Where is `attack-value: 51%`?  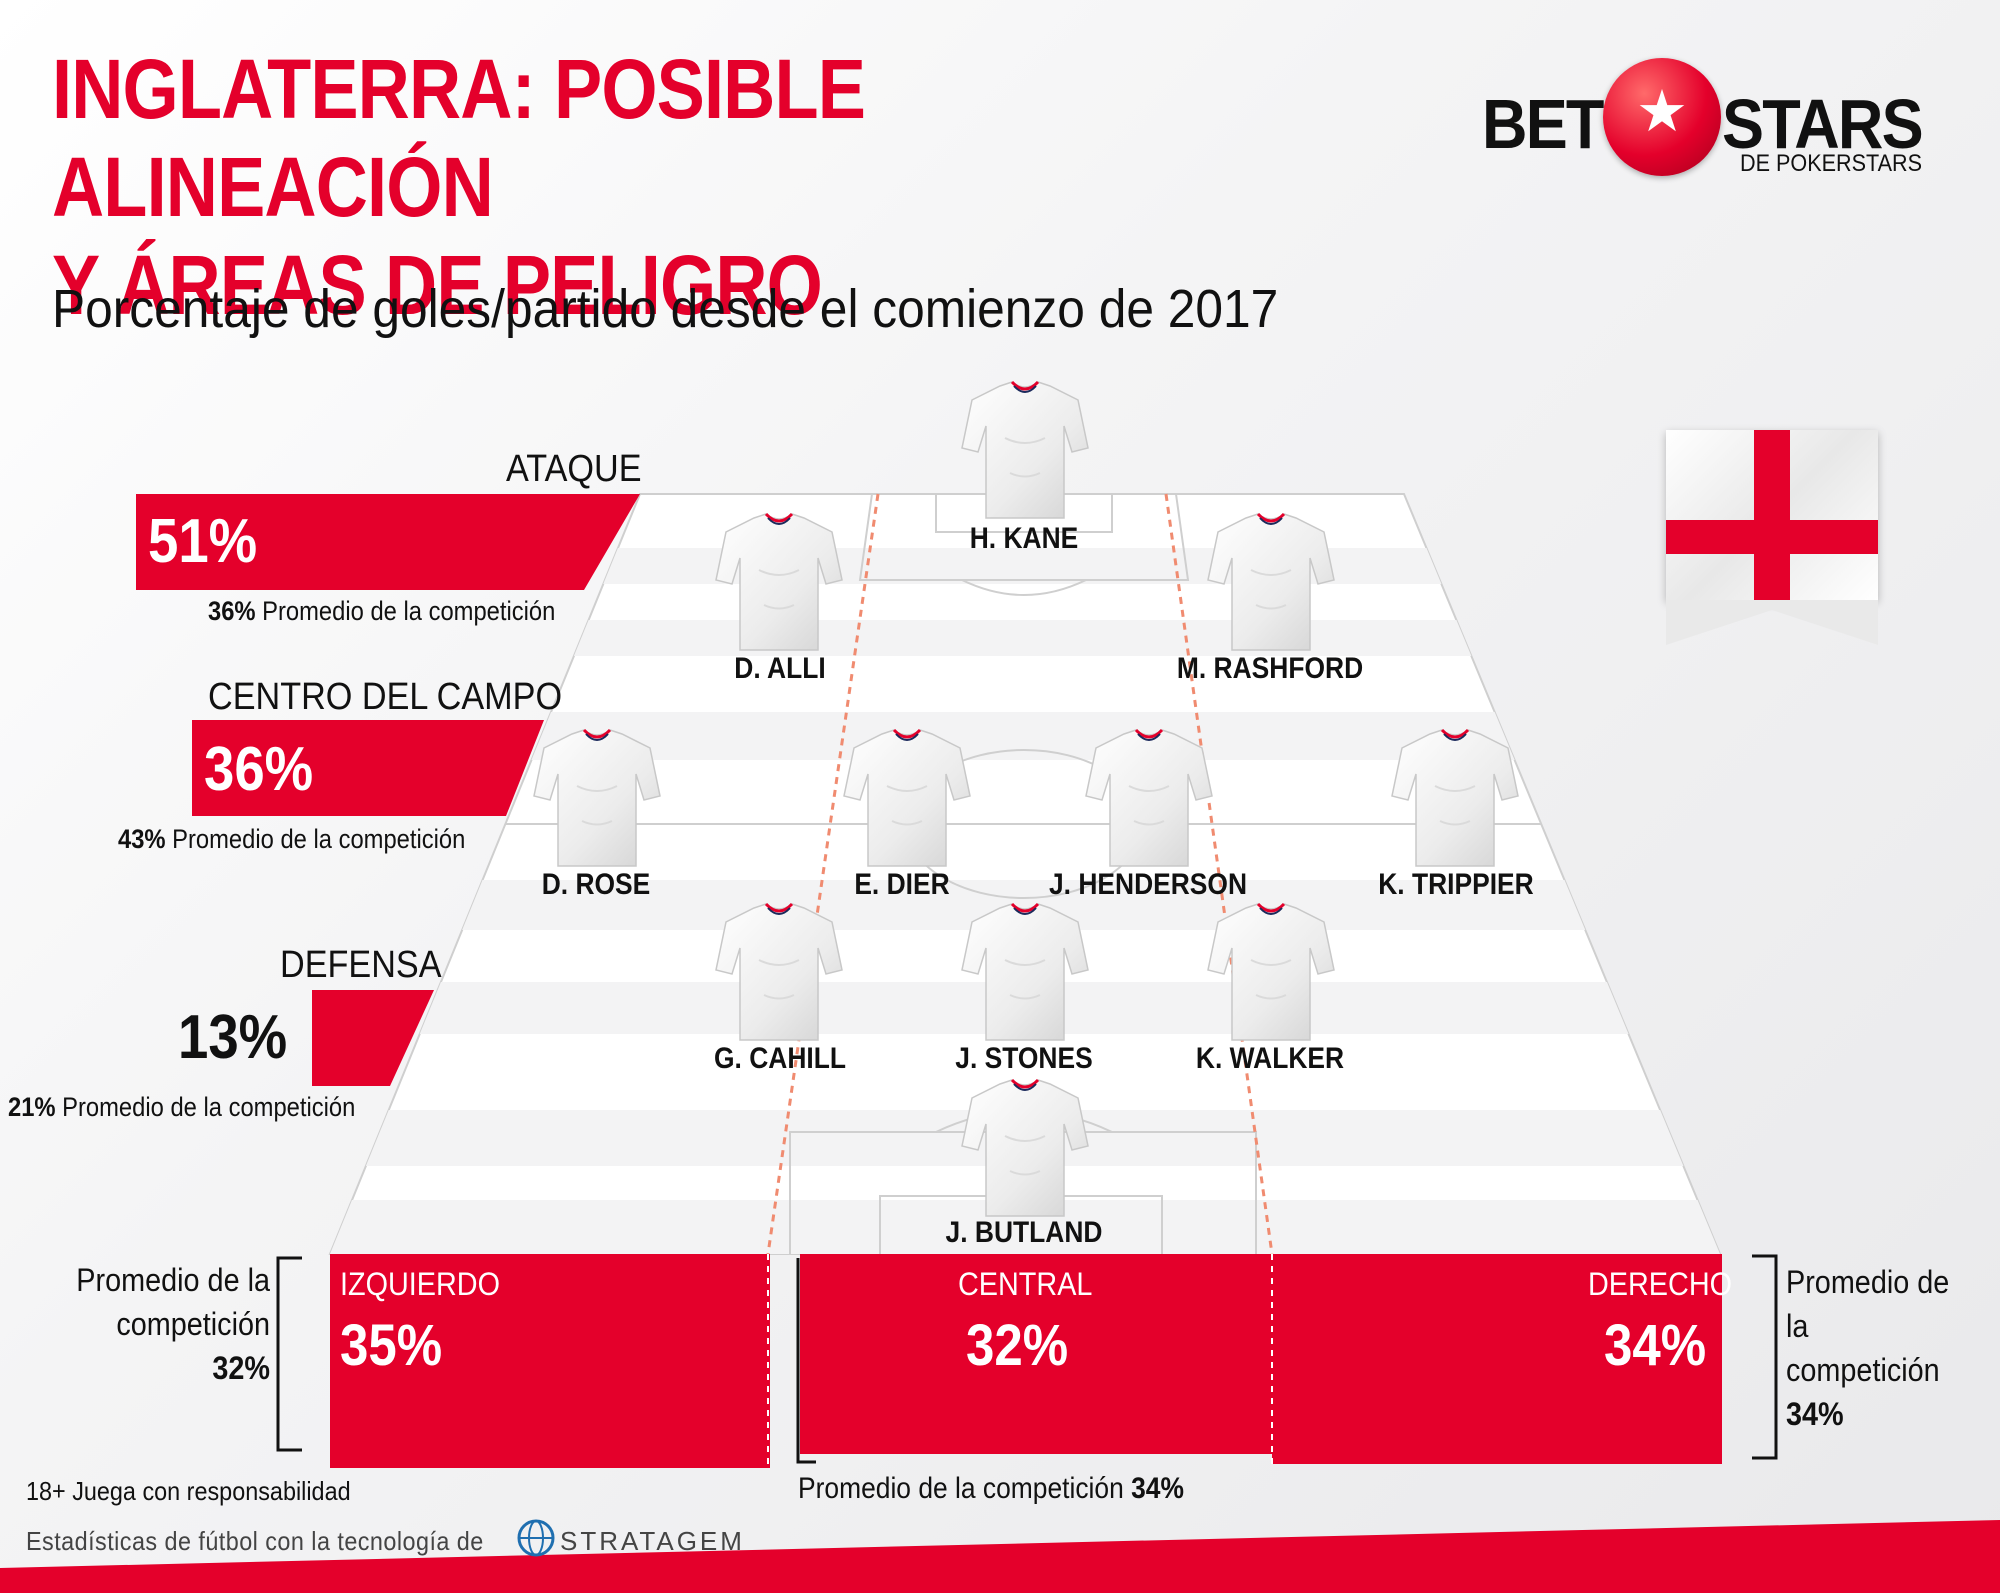 attack-value: 51% is located at coordinates (203, 541).